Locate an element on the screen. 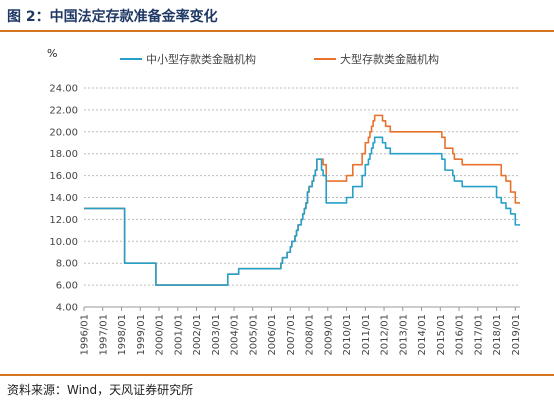 Image resolution: width=554 pixels, height=407 pixels. x-tick-label: 2013/01 is located at coordinates (403, 335).